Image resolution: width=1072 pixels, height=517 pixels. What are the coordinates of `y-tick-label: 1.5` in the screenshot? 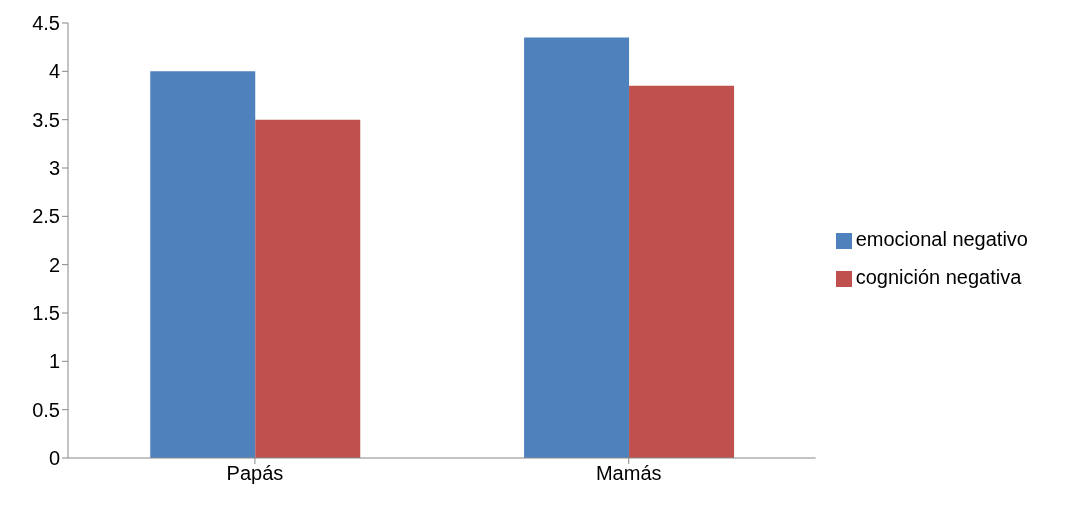 It's located at (46, 313).